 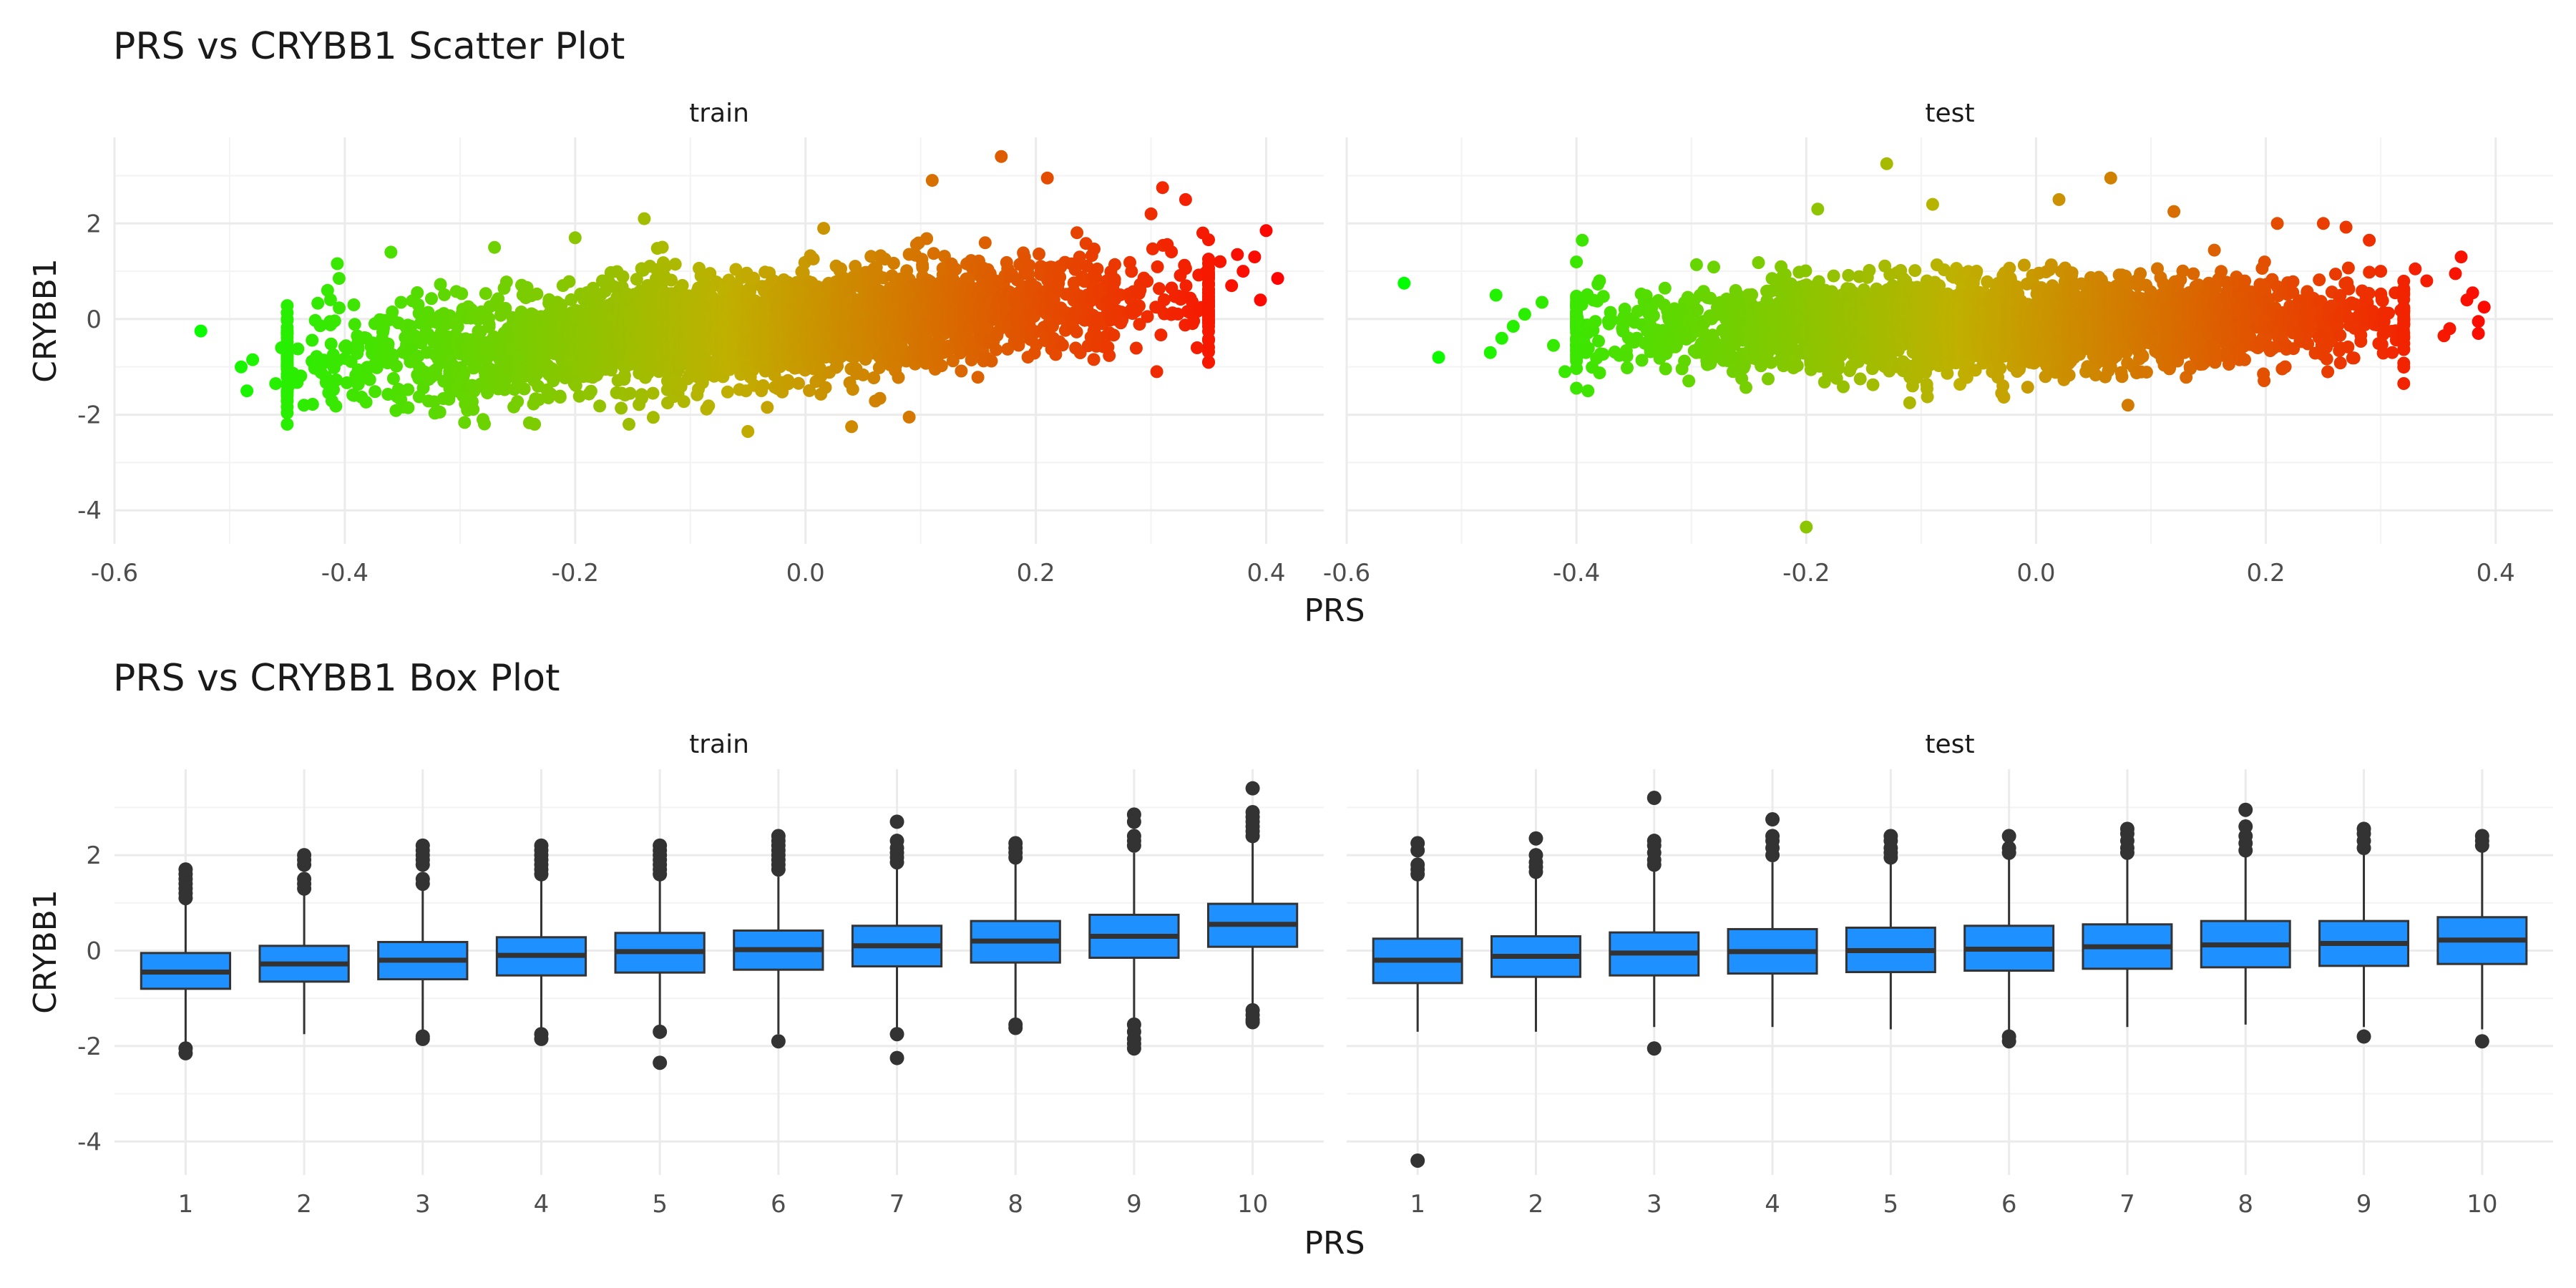 What do you see at coordinates (1346, 573) in the screenshot?
I see `x-tick-label: -0.6` at bounding box center [1346, 573].